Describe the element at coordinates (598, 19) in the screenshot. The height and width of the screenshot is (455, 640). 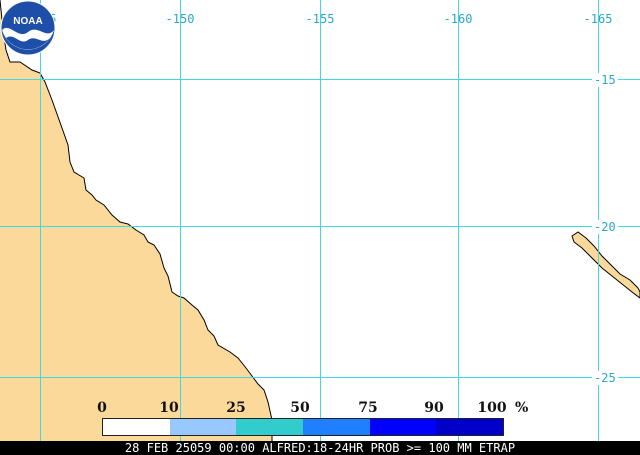
I see `longitude-label: -165` at that location.